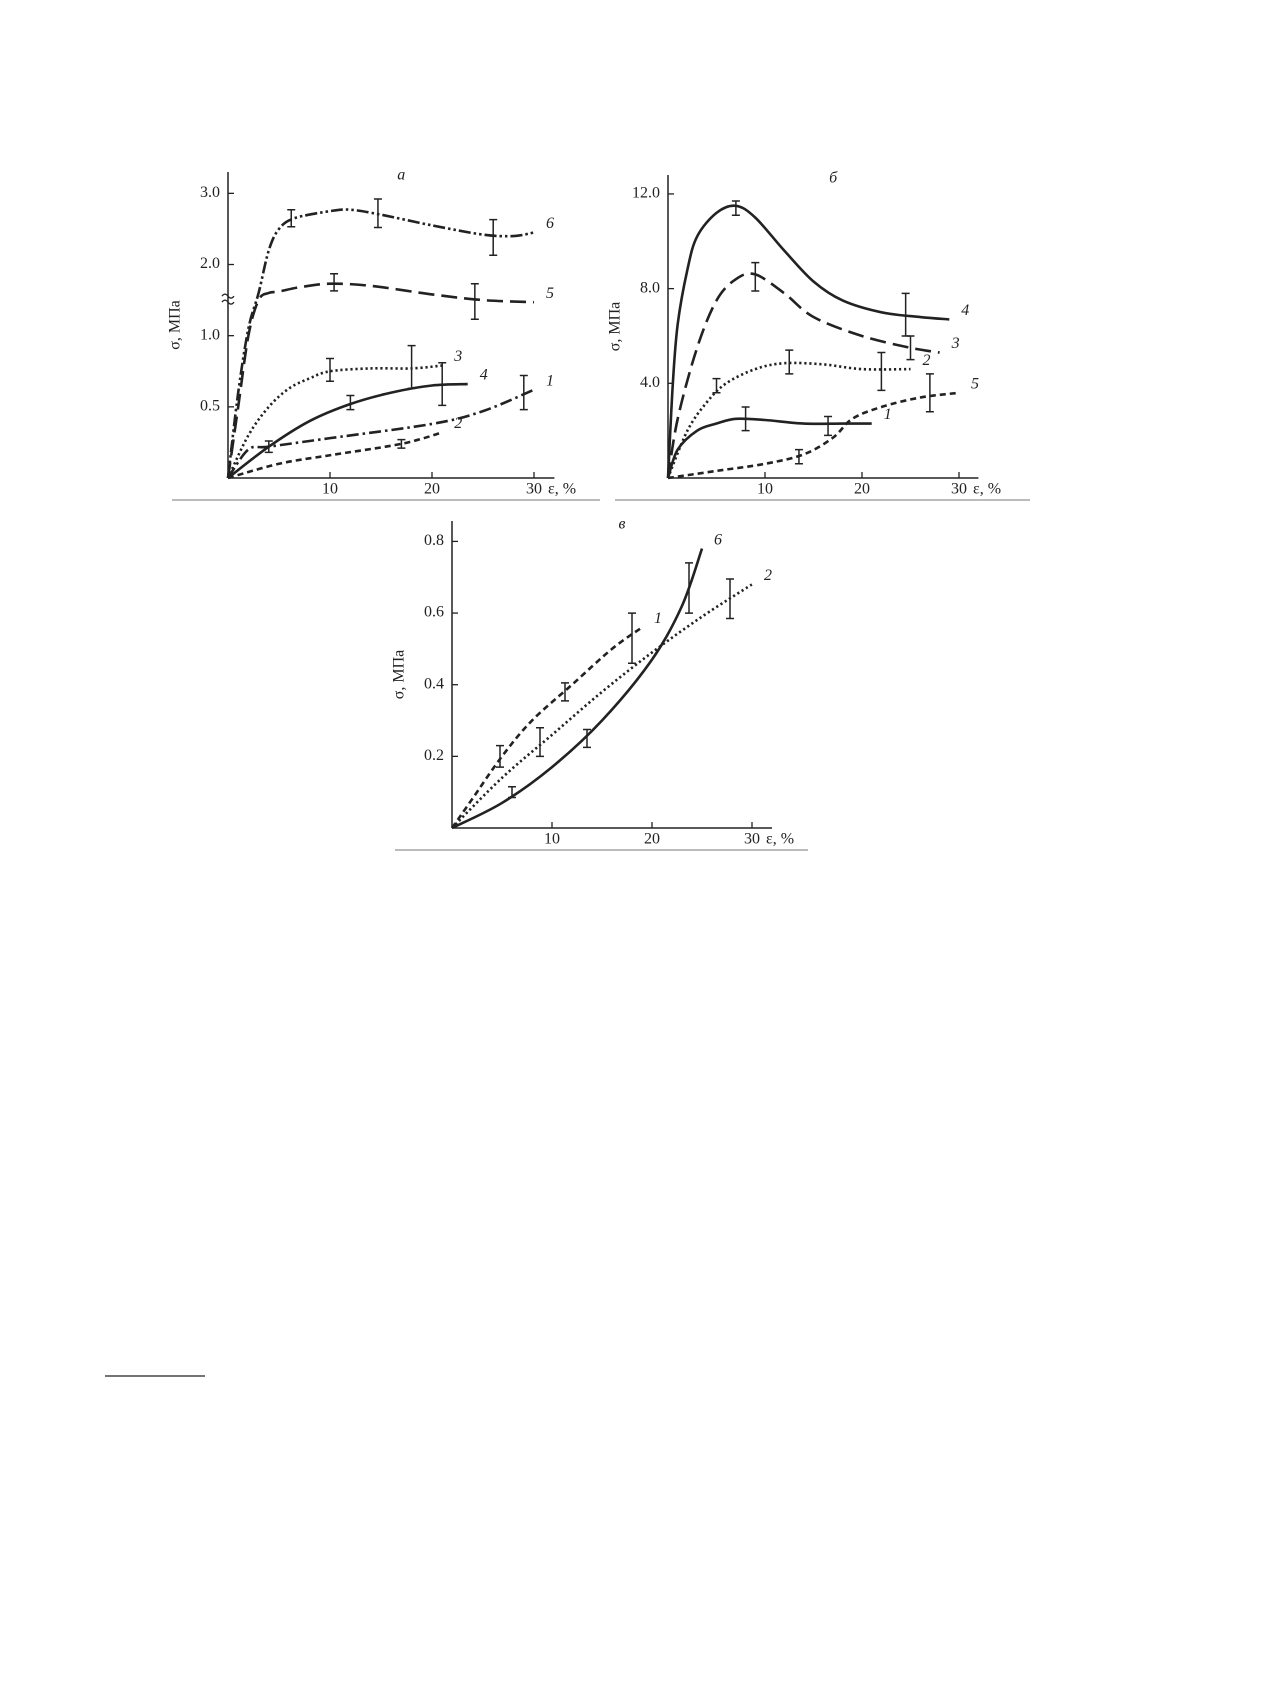 Image resolution: width=1270 pixels, height=1683 pixels. I want to click on y-tick-label: 0.4, so click(434, 683).